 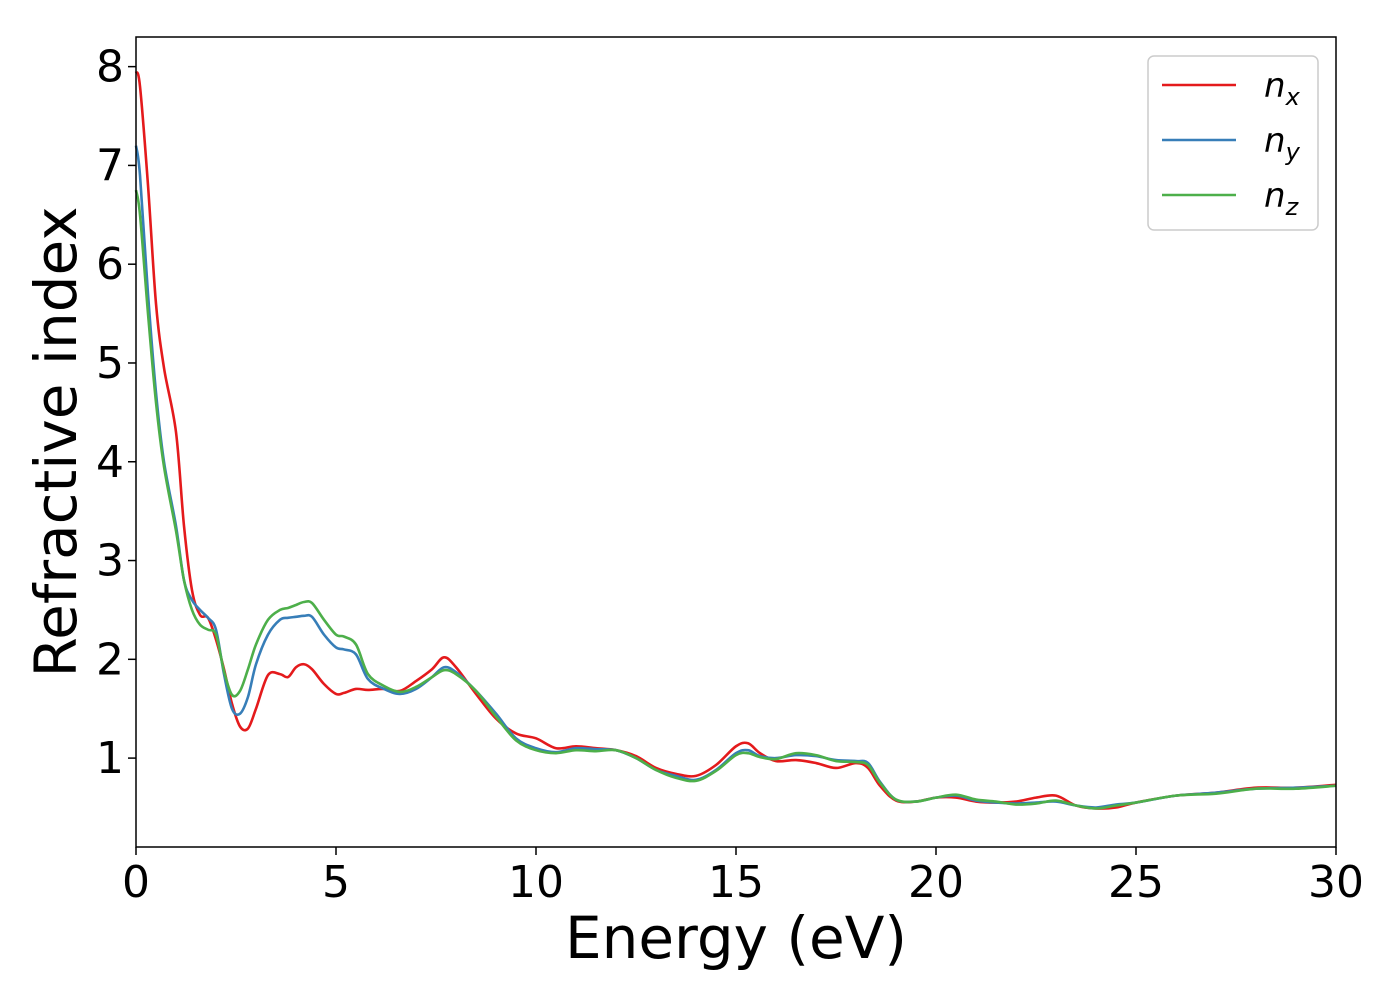 I want to click on legend: nx ny nz, so click(x=1233, y=143).